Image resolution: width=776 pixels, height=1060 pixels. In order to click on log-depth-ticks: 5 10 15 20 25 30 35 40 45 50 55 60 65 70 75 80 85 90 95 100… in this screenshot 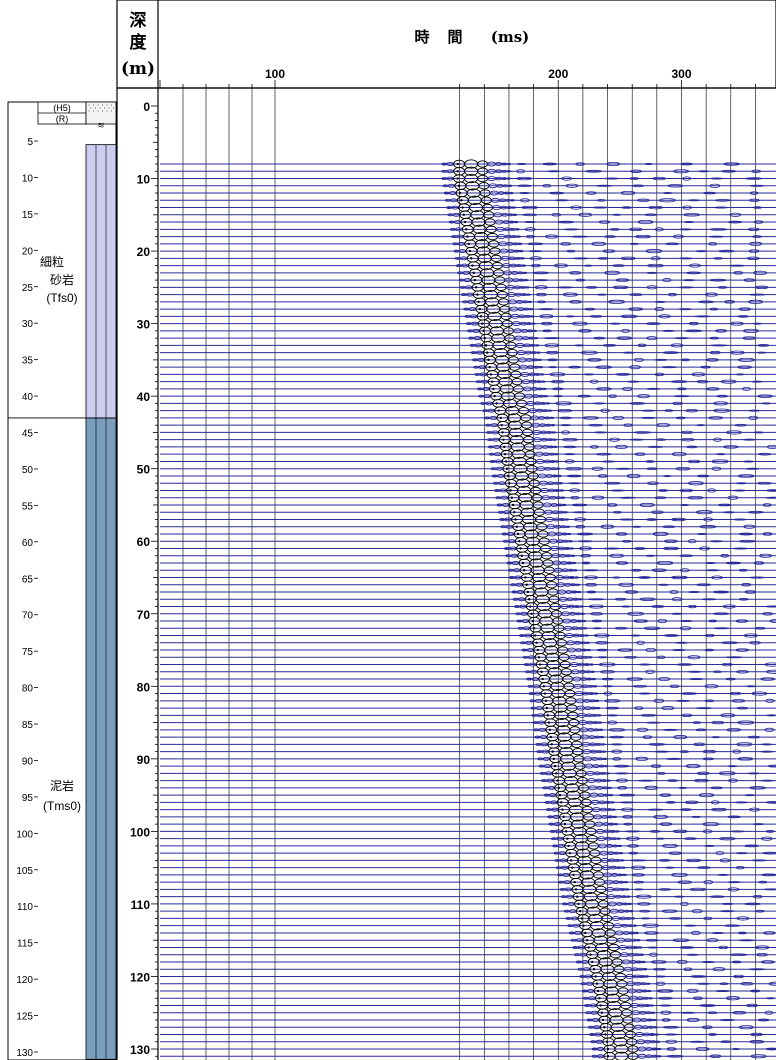, I will do `click(27, 598)`.